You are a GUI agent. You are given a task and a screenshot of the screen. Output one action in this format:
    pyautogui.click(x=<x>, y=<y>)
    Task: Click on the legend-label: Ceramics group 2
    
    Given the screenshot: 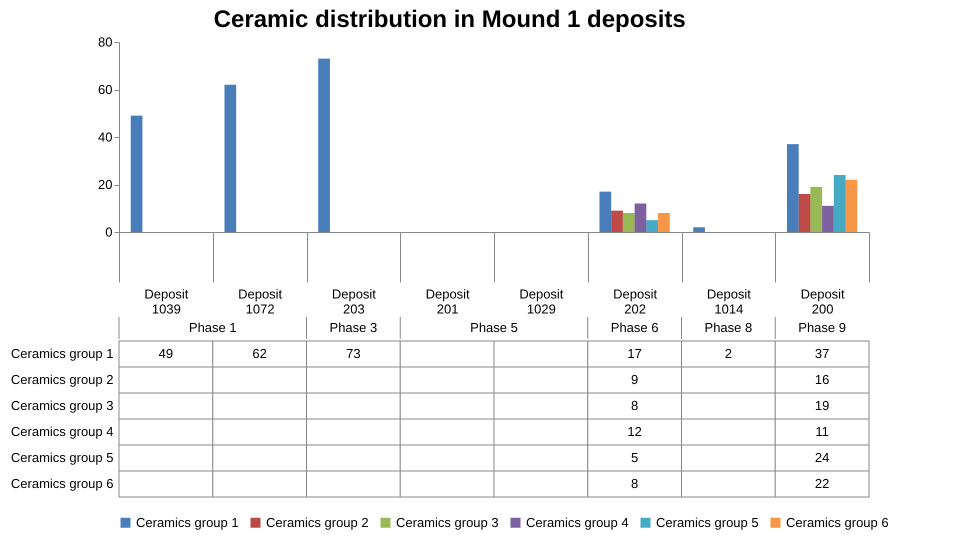 What is the action you would take?
    pyautogui.click(x=317, y=522)
    